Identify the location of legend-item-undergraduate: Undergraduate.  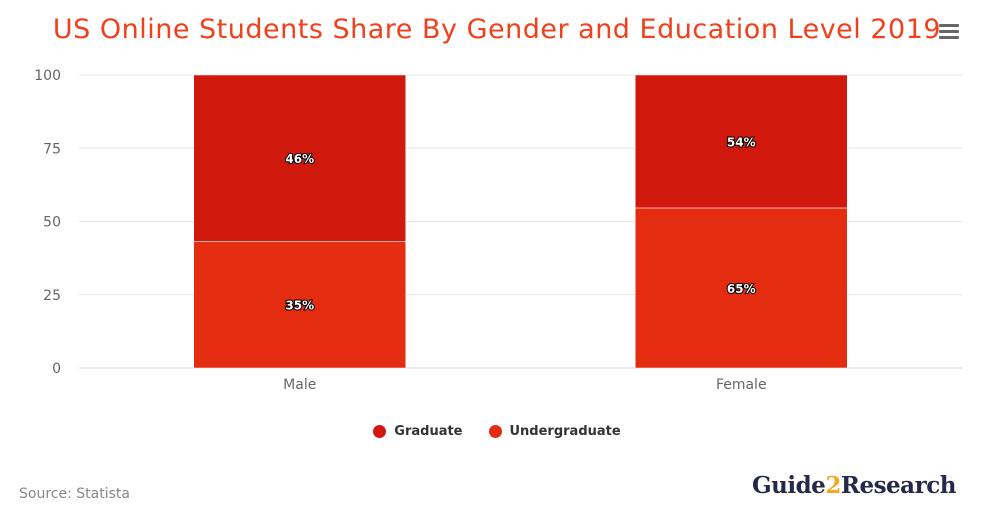
(554, 431).